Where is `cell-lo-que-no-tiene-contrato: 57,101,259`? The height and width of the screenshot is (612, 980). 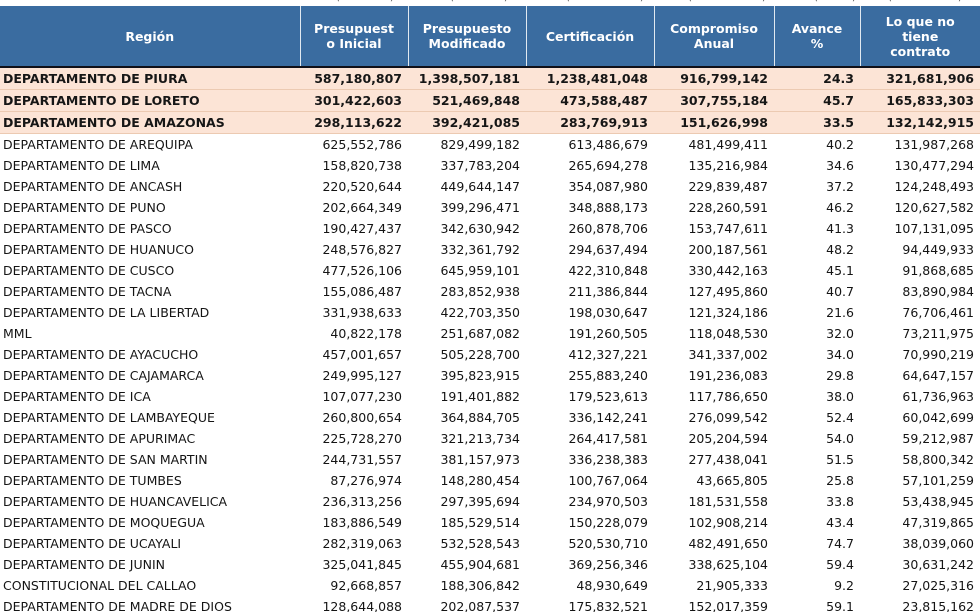
cell-lo-que-no-tiene-contrato: 57,101,259 is located at coordinates (938, 480).